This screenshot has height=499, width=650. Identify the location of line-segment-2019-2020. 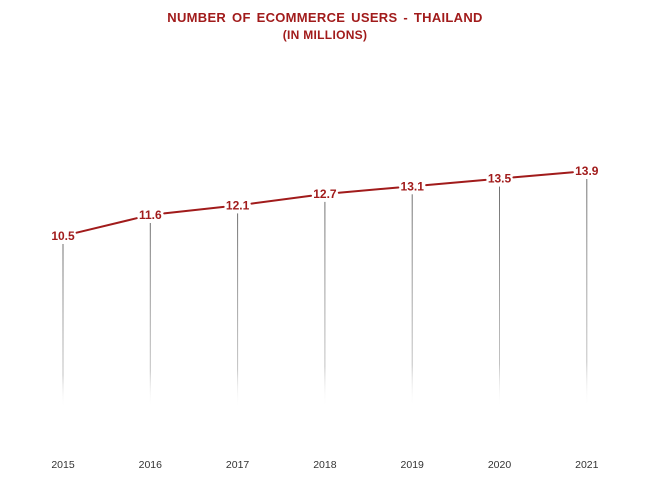
(456, 182).